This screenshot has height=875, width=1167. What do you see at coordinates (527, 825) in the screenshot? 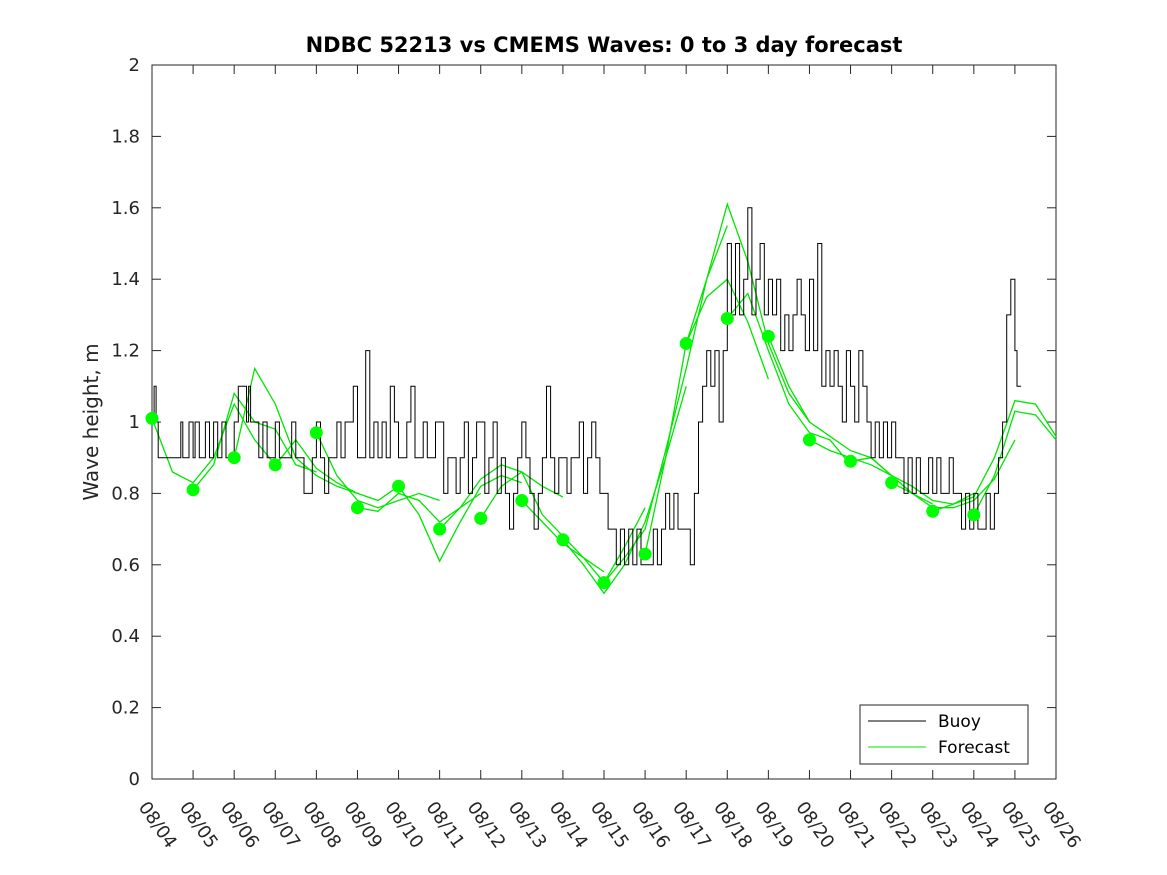
I see `x-tick-label: 08/13` at bounding box center [527, 825].